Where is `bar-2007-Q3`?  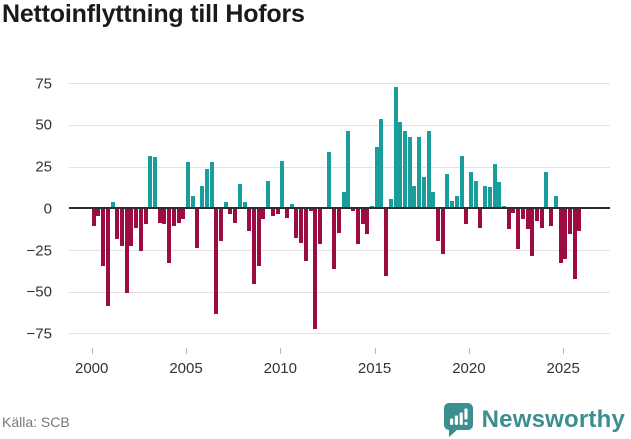
bar-2007-Q3 is located at coordinates (235, 216).